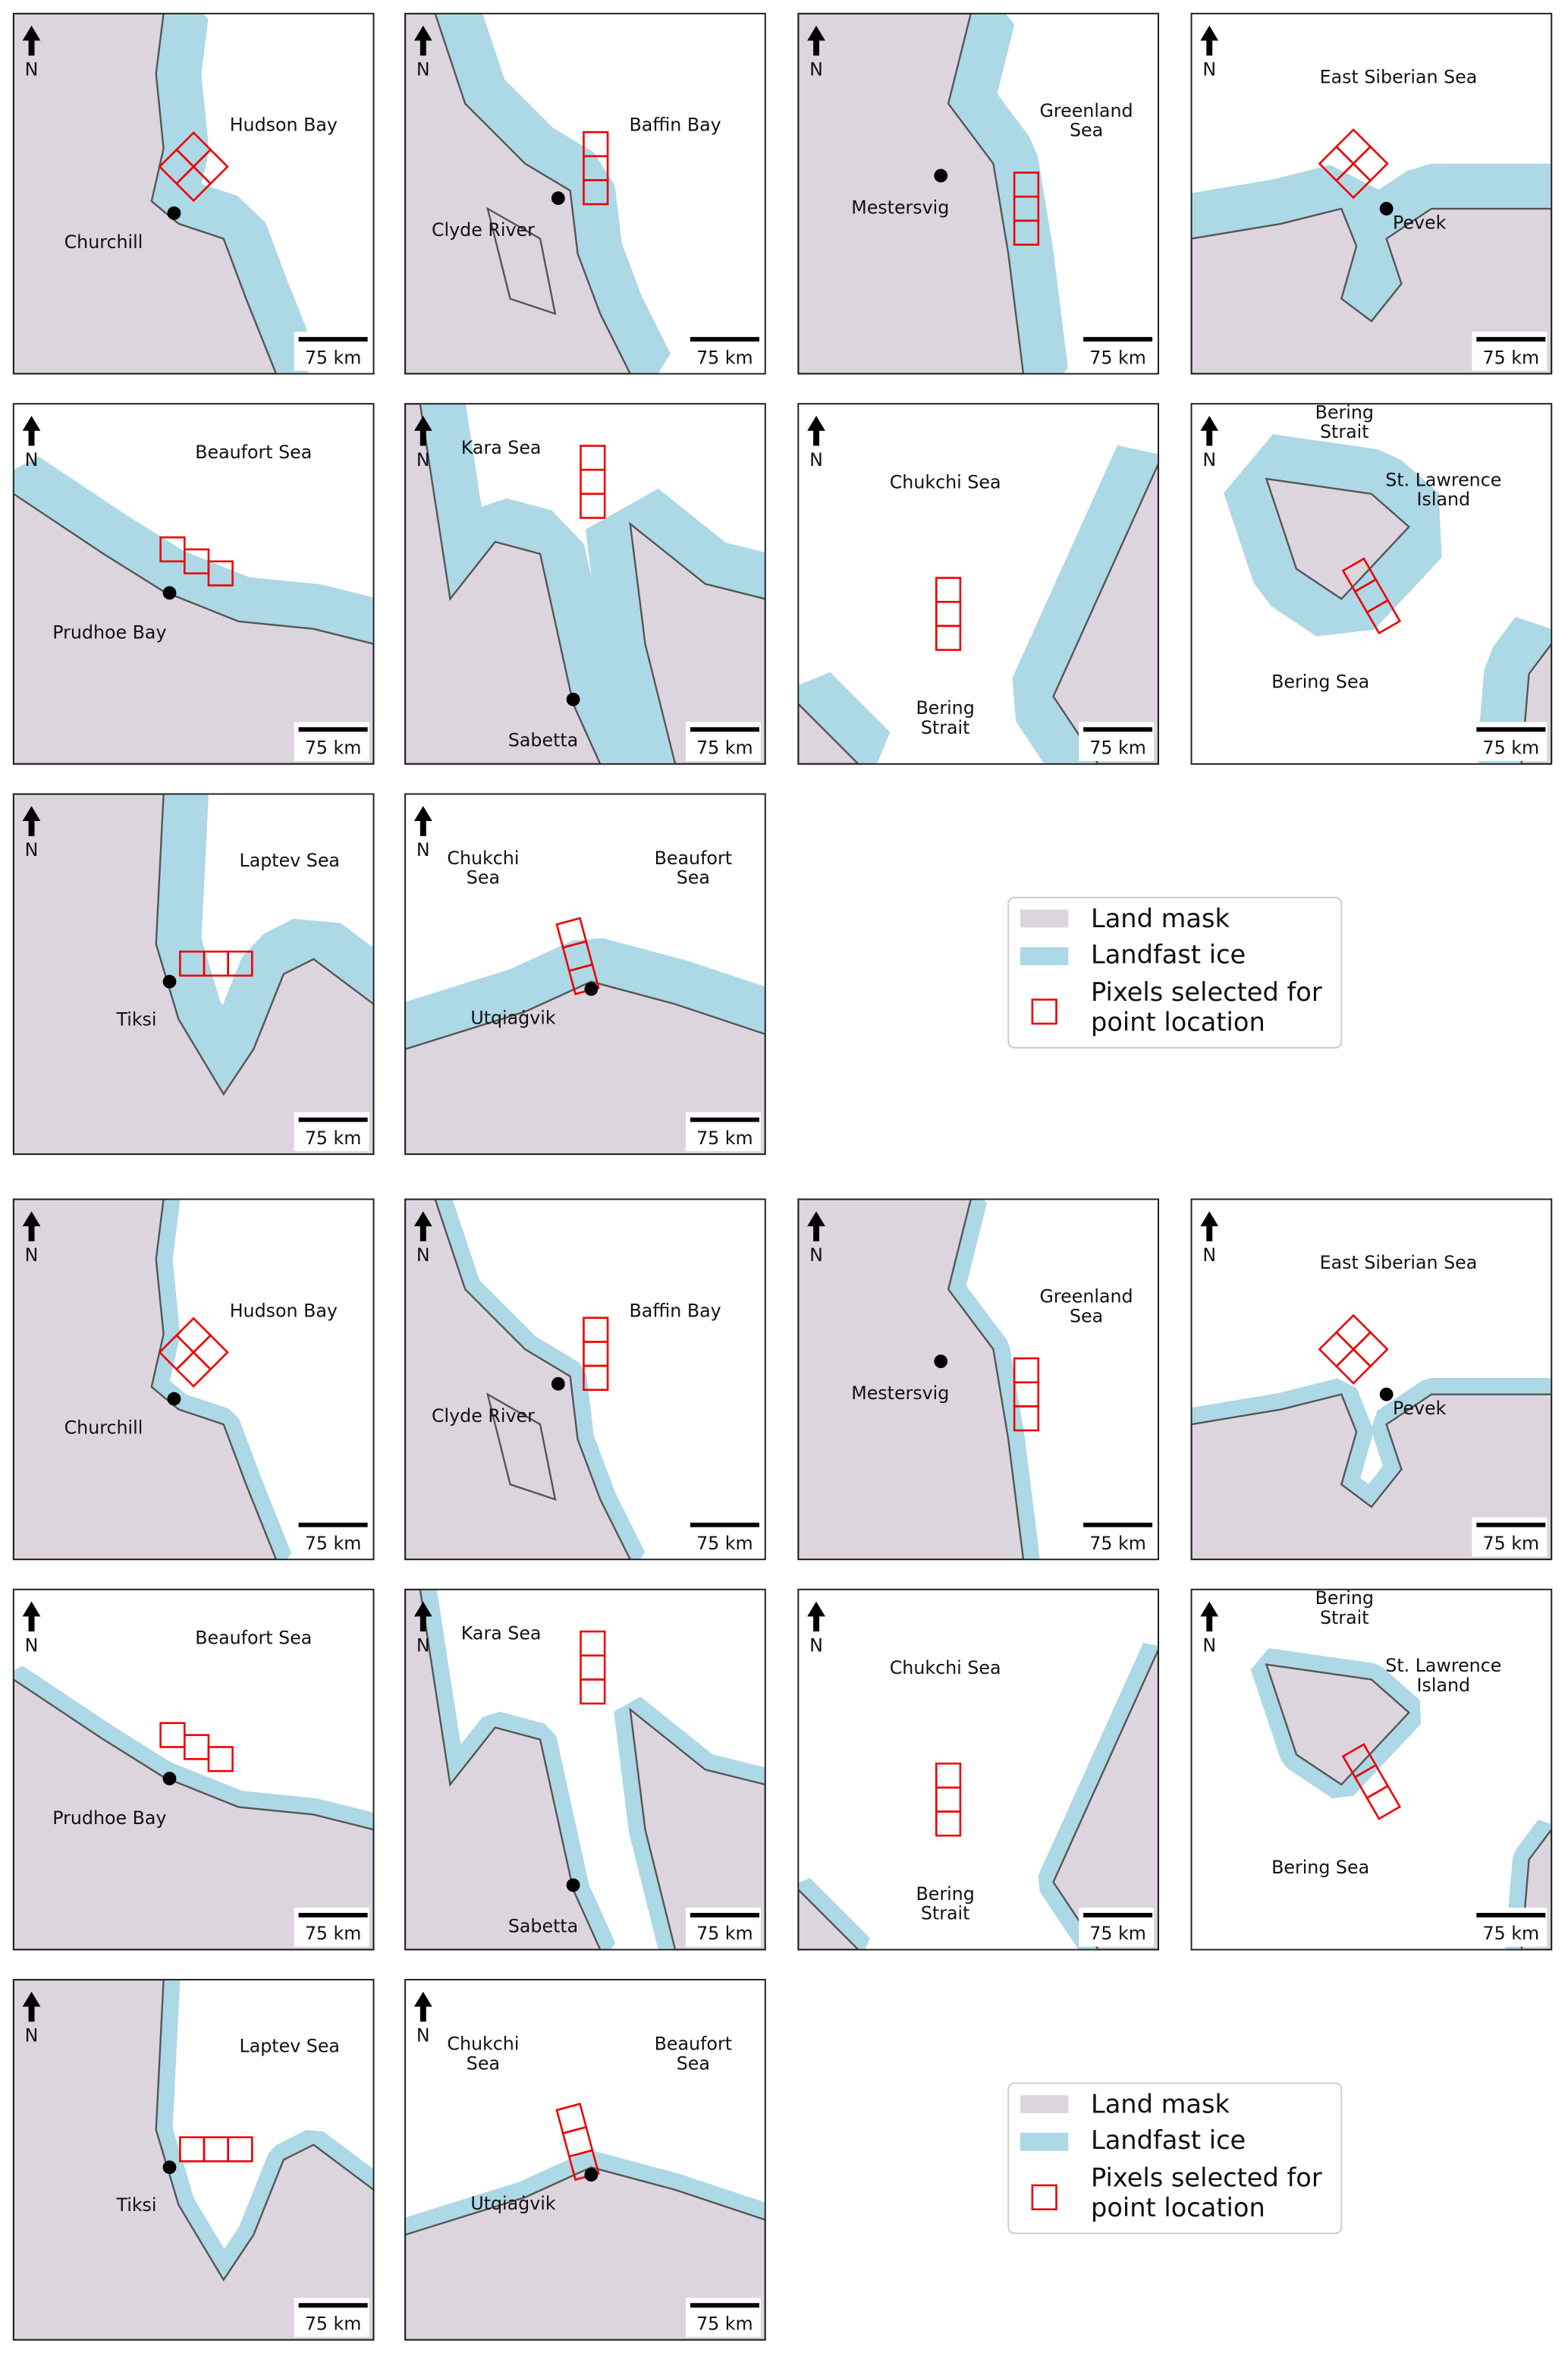 Image resolution: width=1568 pixels, height=2356 pixels. I want to click on place-label: Hudson Bay, so click(284, 1310).